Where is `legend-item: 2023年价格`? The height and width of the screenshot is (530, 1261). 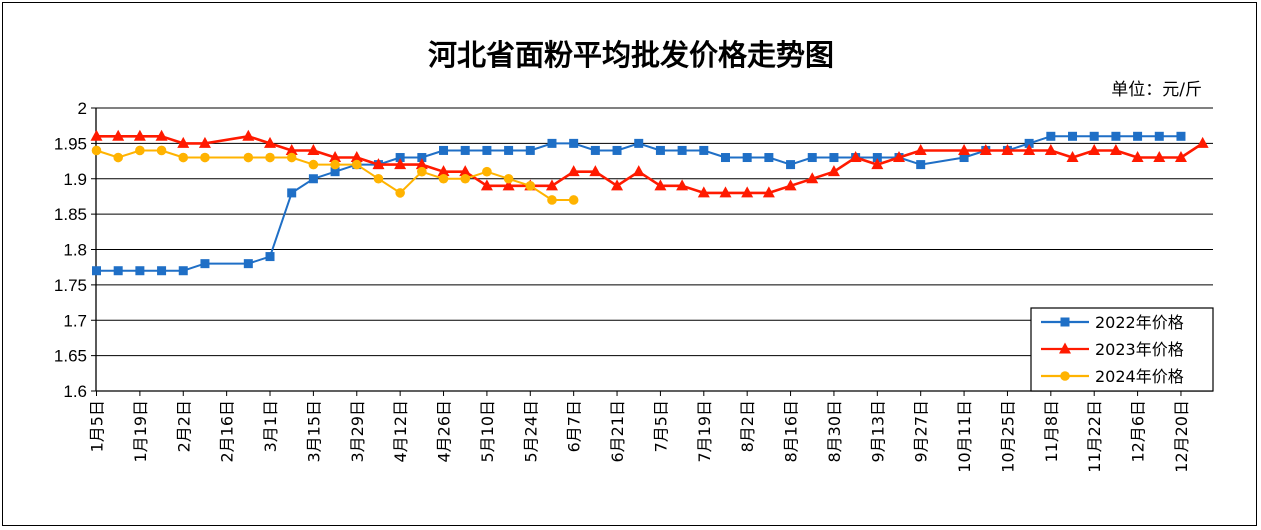
legend-item: 2023年价格 is located at coordinates (1112, 349).